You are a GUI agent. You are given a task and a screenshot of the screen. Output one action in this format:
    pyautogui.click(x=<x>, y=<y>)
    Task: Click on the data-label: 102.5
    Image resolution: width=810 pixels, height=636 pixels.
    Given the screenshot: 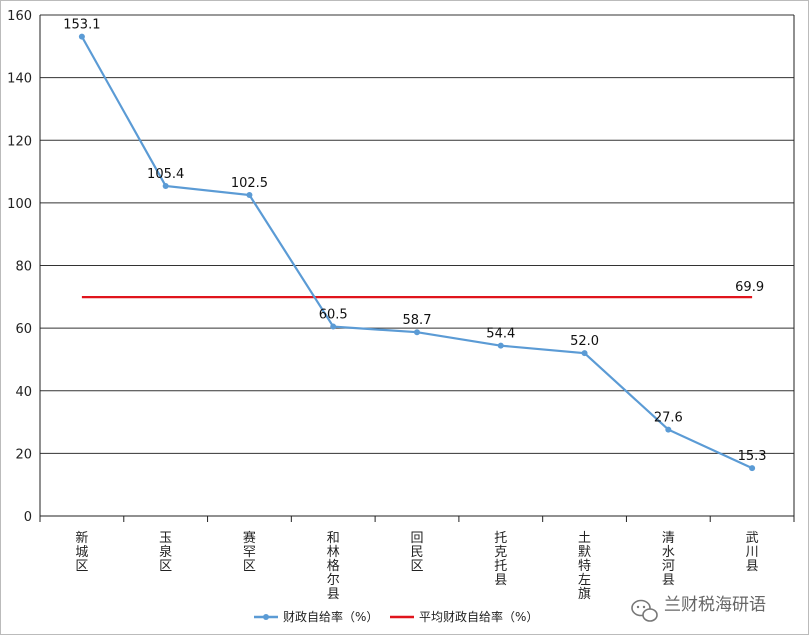 What is the action you would take?
    pyautogui.click(x=249, y=183)
    